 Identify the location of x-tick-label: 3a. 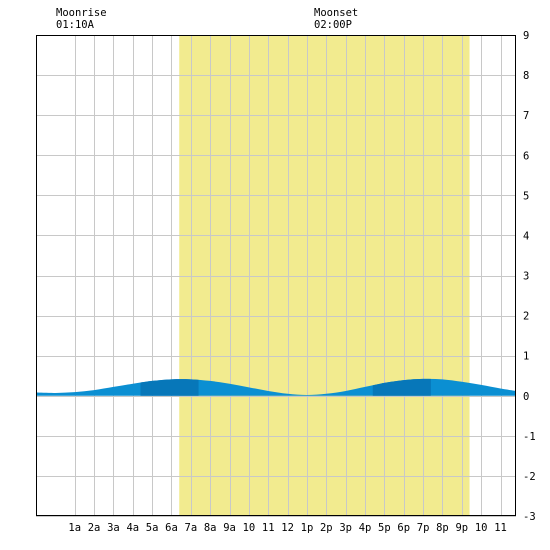
(113, 528).